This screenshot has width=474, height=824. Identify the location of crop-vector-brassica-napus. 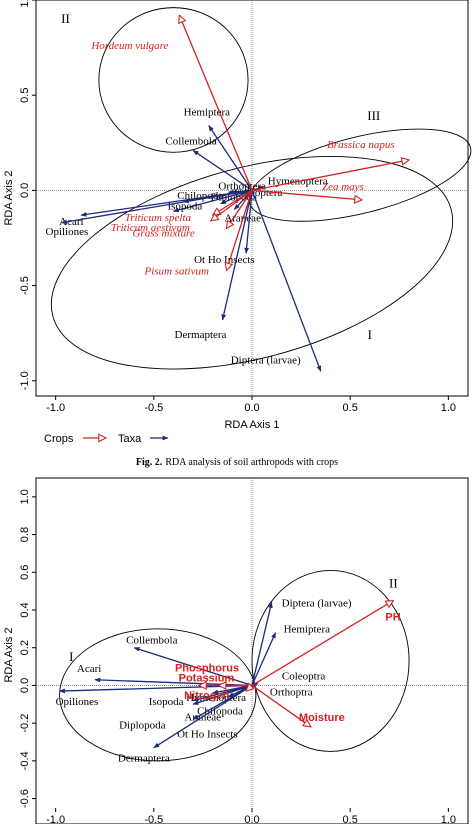
(330, 176).